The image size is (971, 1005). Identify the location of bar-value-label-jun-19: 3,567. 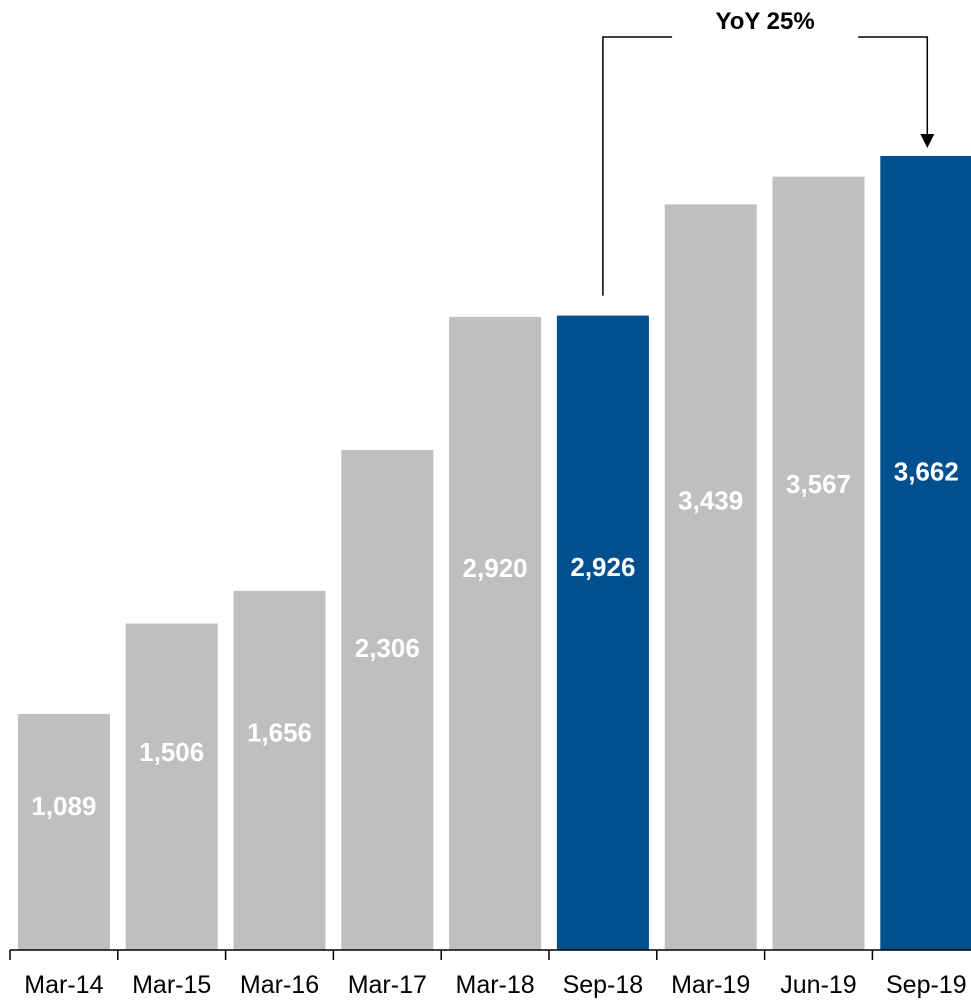
(818, 484).